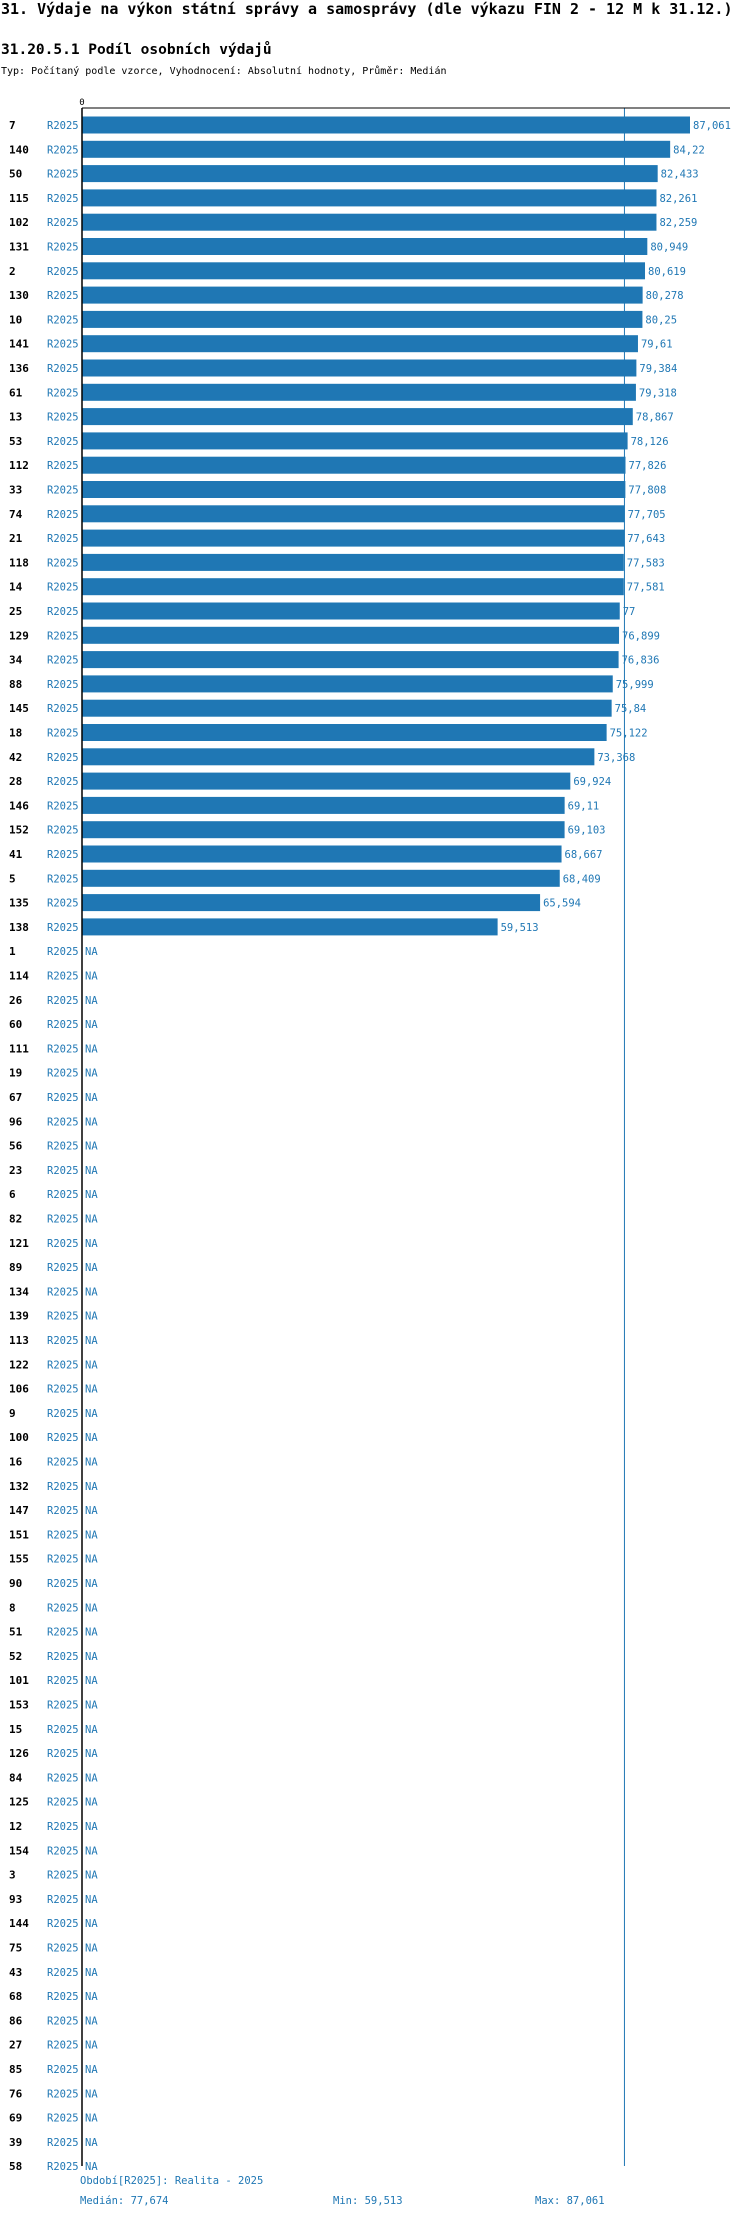 Image resolution: width=750 pixels, height=2214 pixels. I want to click on category-label: 146, so click(19, 805).